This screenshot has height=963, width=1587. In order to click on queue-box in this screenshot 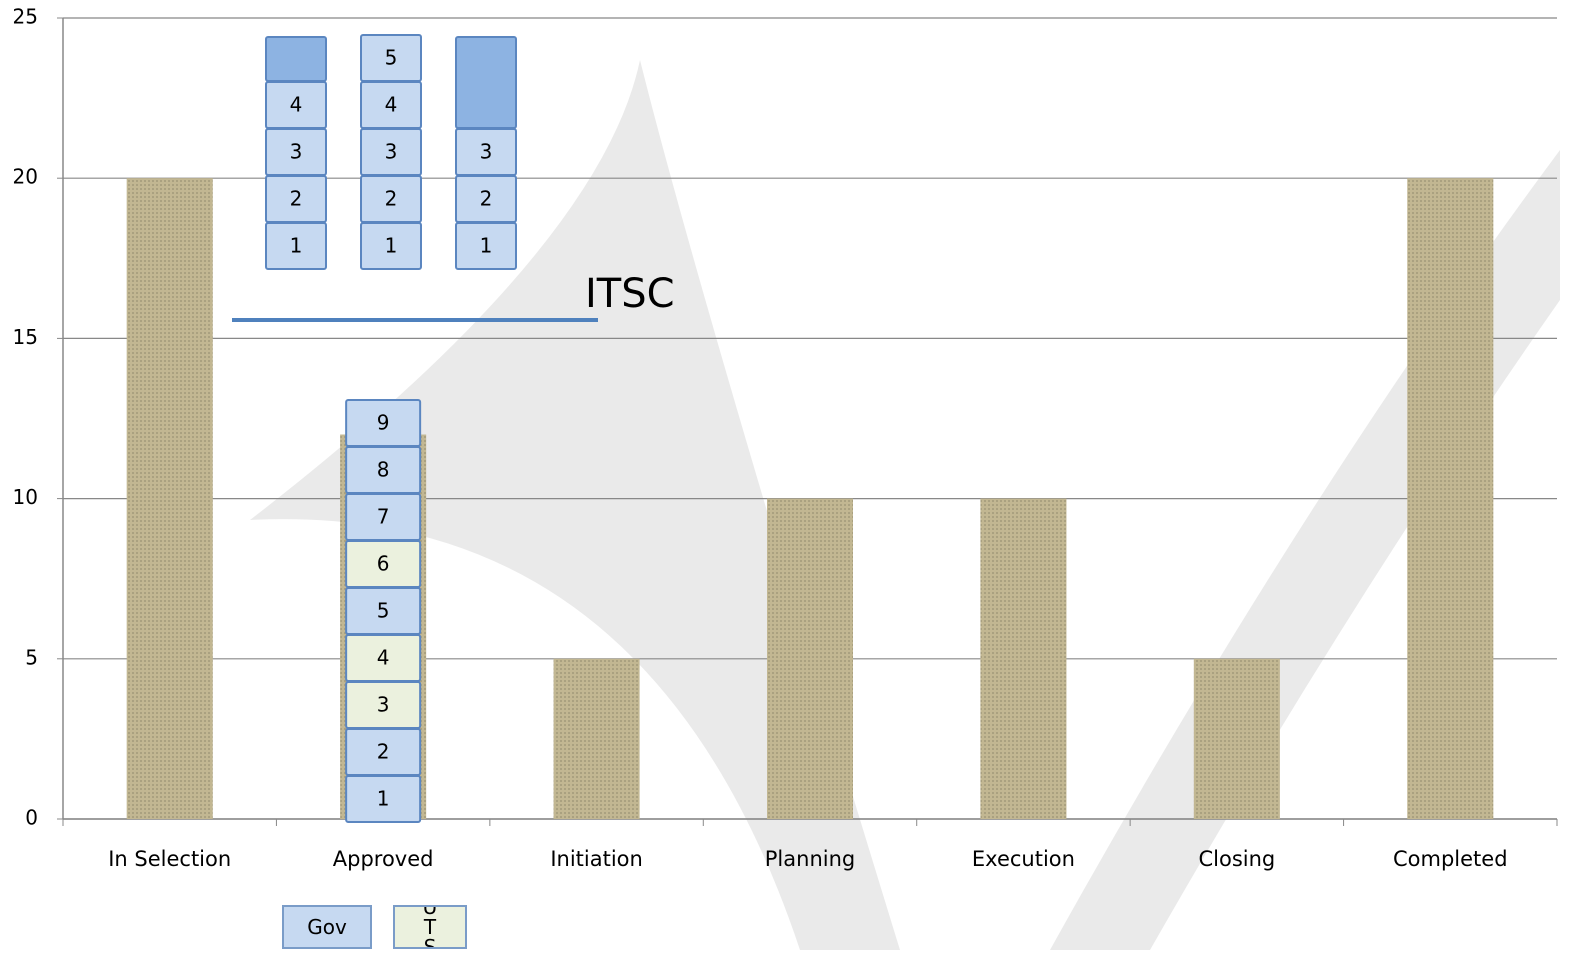, I will do `click(383, 423)`.